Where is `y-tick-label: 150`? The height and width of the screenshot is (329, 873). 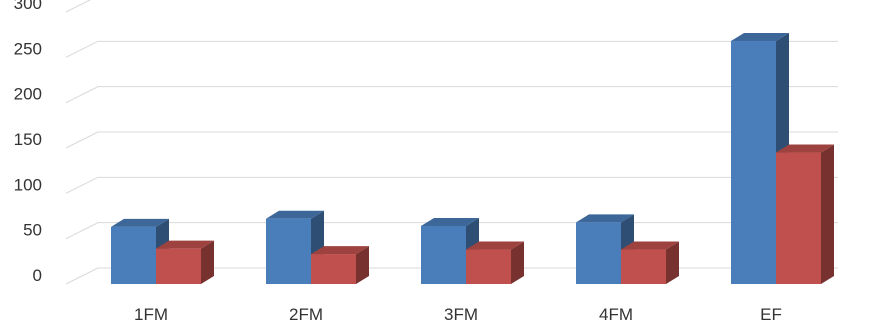
y-tick-label: 150 is located at coordinates (28, 139).